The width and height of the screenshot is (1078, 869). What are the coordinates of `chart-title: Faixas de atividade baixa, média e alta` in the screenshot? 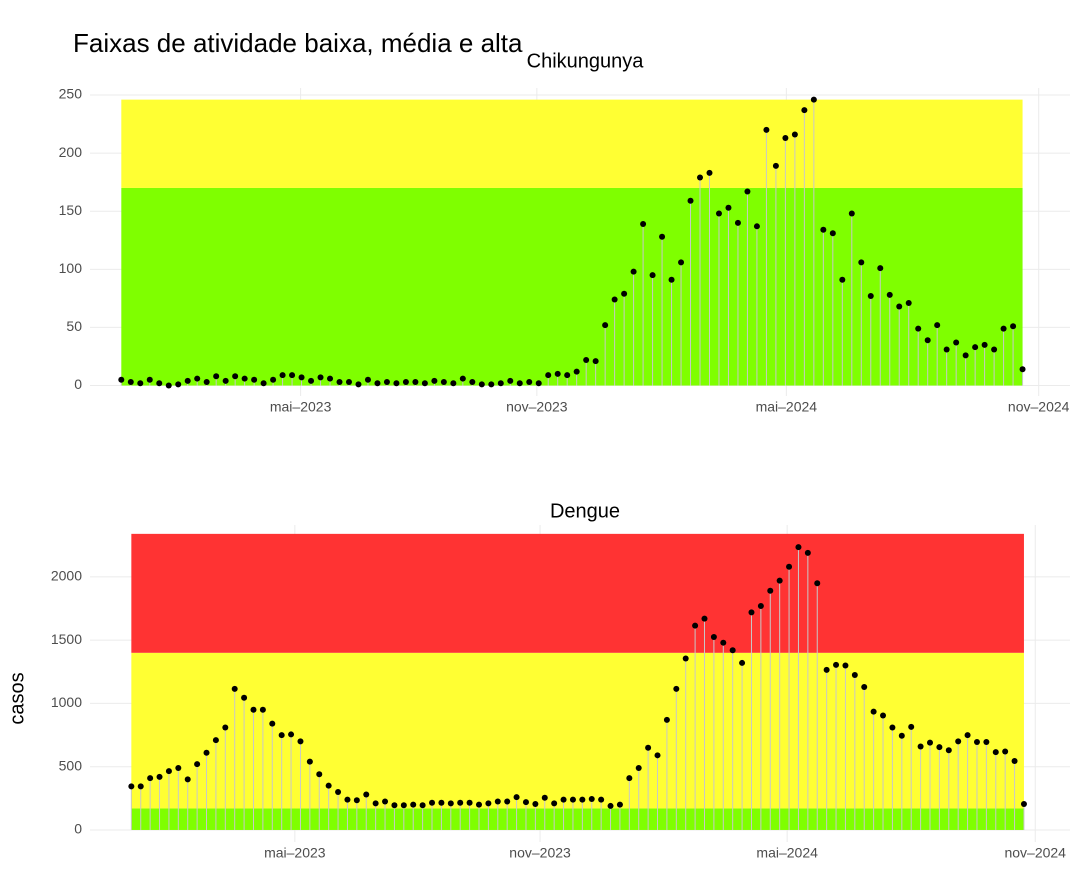 It's located at (298, 43).